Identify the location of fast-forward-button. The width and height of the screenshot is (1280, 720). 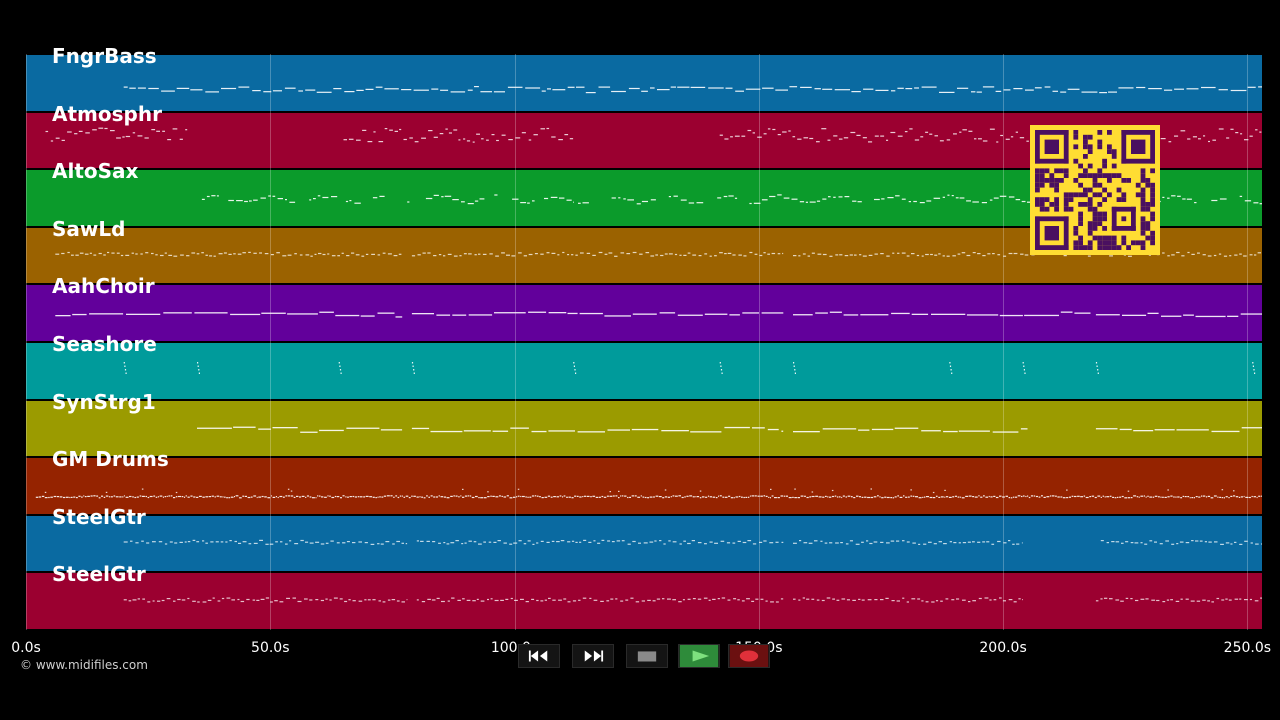
(593, 656).